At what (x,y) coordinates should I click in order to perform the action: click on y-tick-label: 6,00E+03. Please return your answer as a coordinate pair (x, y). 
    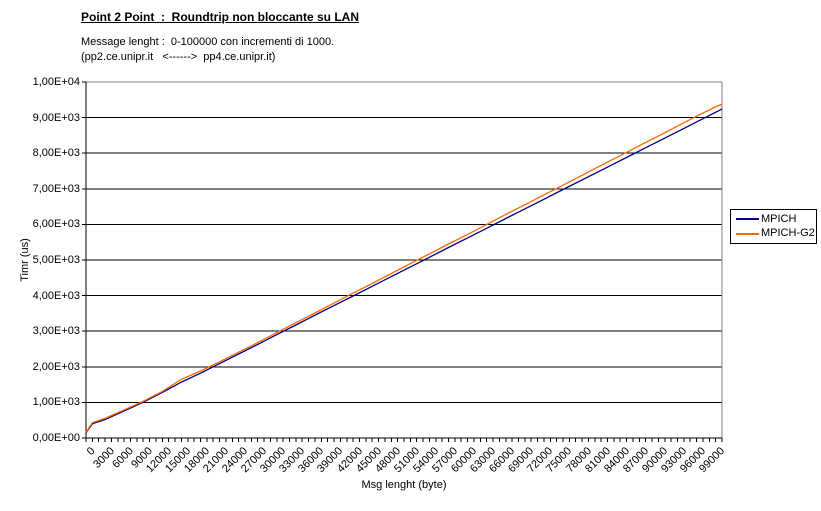
    Looking at the image, I should click on (56, 224).